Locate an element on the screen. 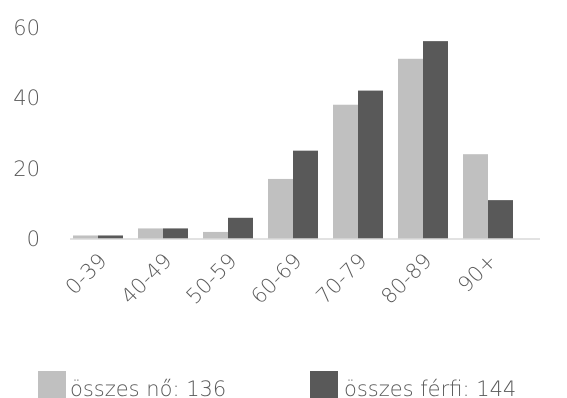 The image size is (567, 398). x-tick-label: 80-89 is located at coordinates (406, 279).